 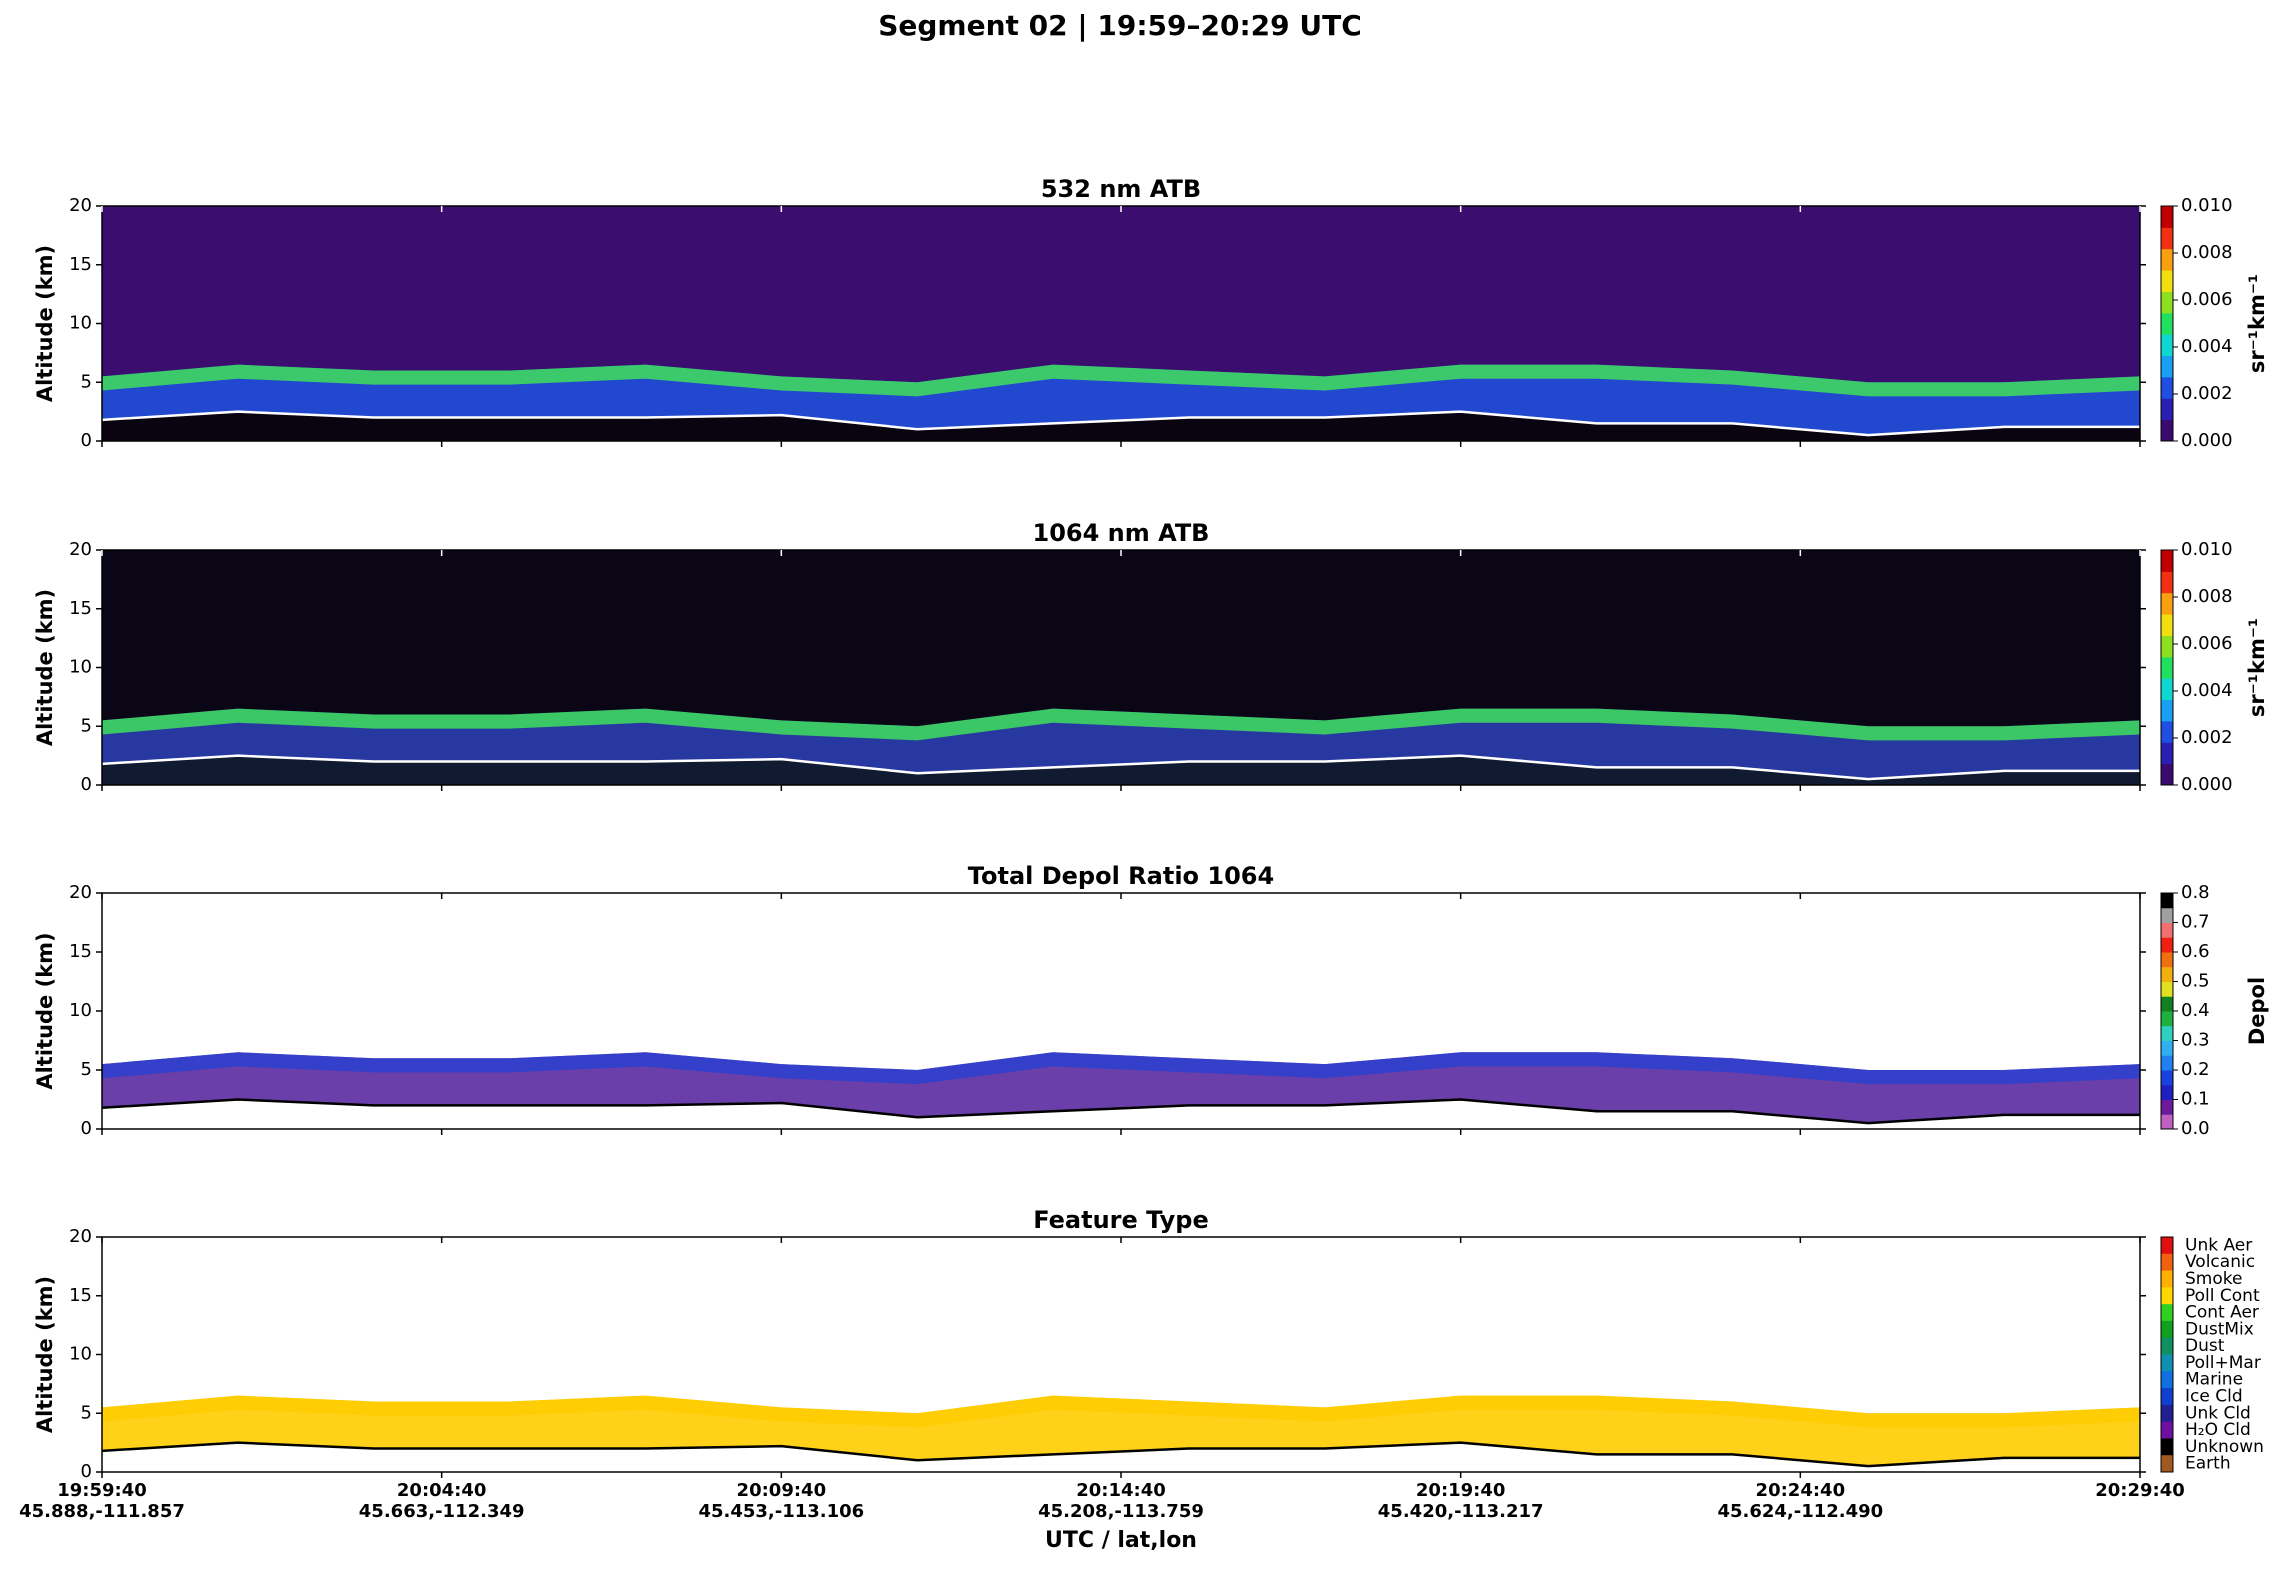 What do you see at coordinates (2195, 1010) in the screenshot?
I see `colorbar-tick-label: 0.4` at bounding box center [2195, 1010].